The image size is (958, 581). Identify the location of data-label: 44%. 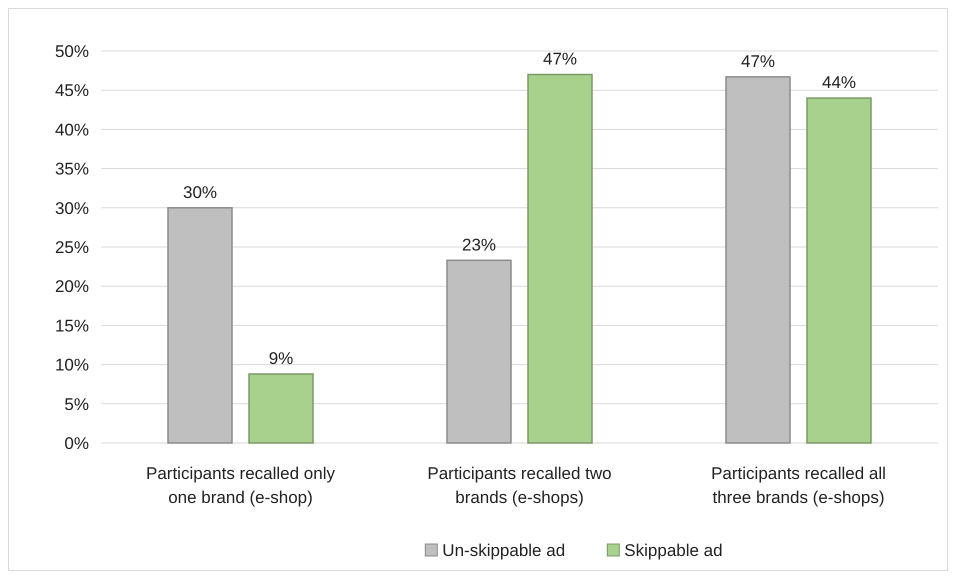
(839, 82).